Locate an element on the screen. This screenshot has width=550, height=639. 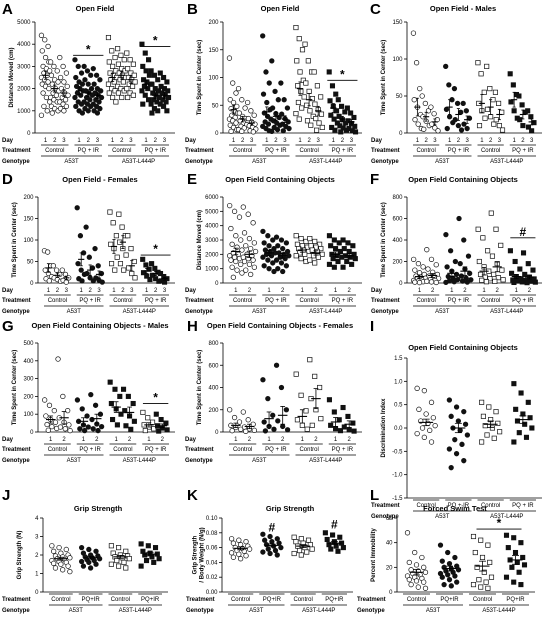
y-tick-label: 100 is located at coordinates (28, 415).